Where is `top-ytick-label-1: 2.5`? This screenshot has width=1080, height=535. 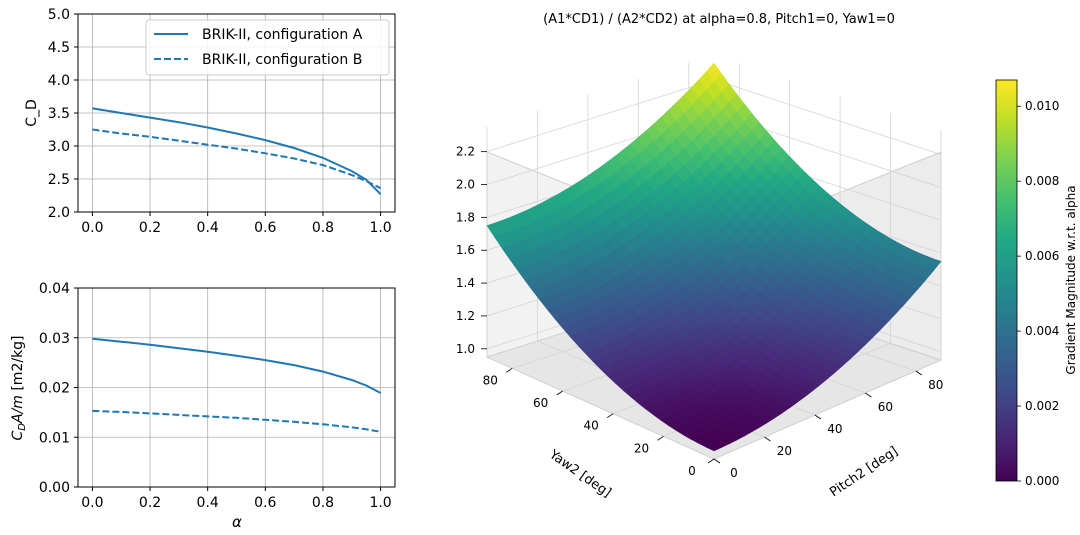 top-ytick-label-1: 2.5 is located at coordinates (59, 180).